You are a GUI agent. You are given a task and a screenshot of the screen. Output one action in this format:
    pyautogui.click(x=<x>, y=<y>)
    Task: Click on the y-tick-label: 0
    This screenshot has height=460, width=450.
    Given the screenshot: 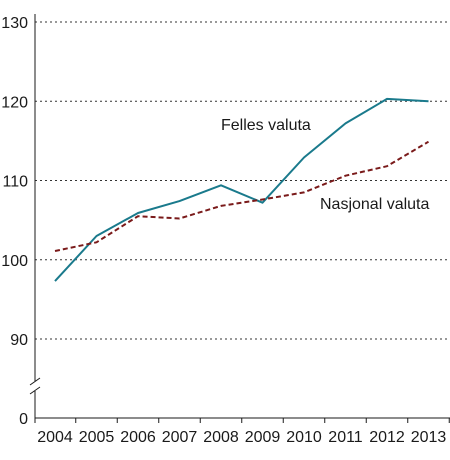 What is the action you would take?
    pyautogui.click(x=23, y=419)
    